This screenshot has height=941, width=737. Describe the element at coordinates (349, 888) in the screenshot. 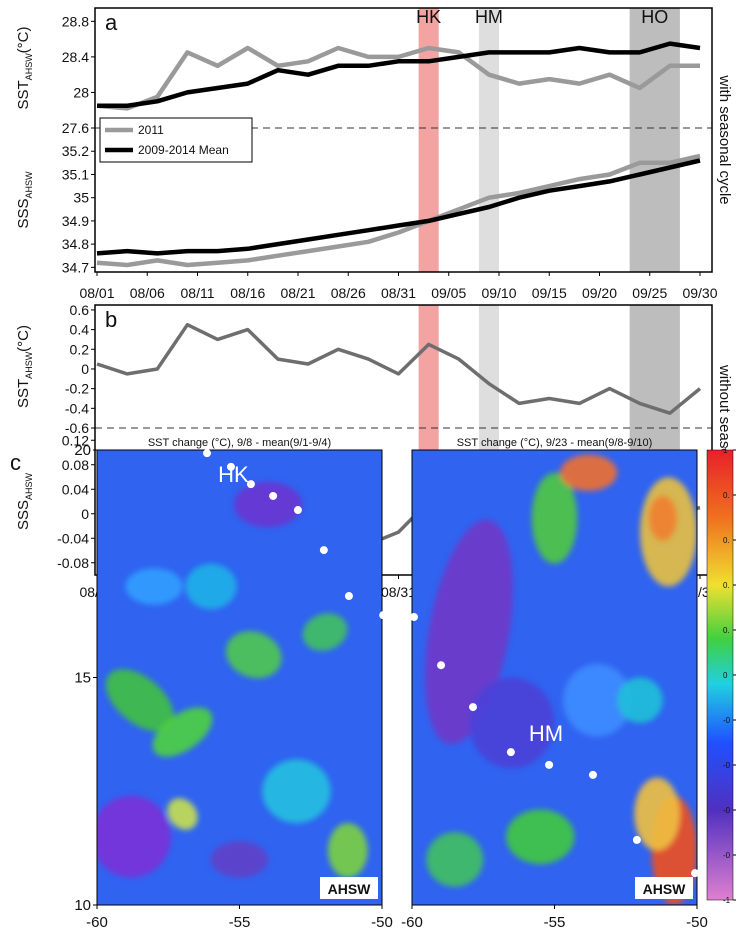

I see `badge-box` at that location.